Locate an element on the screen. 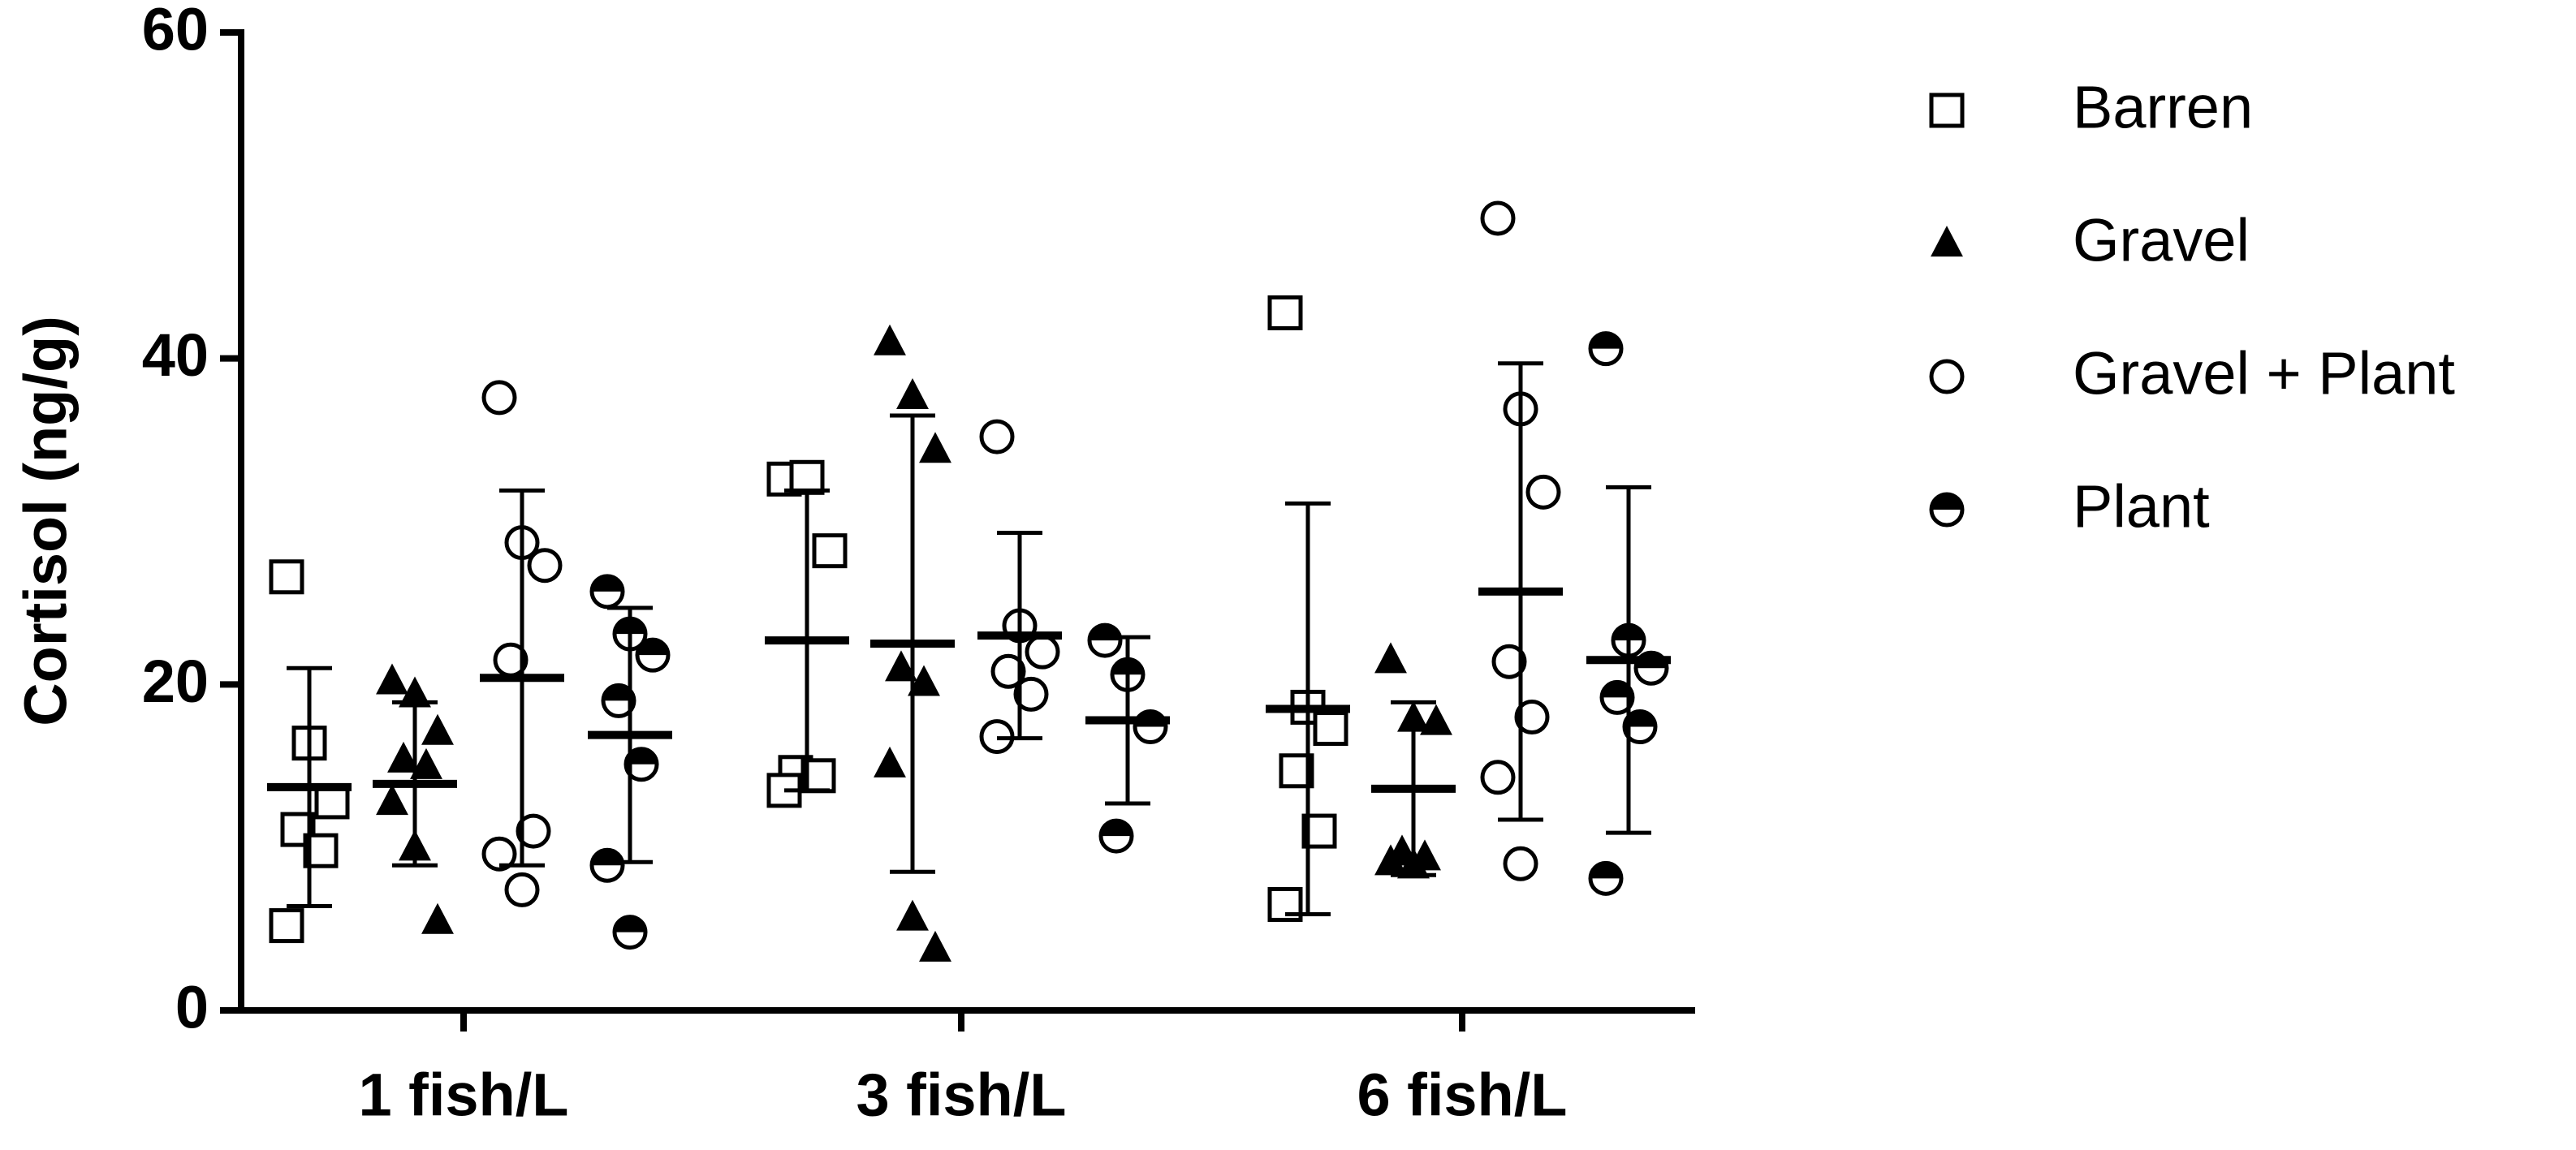 The image size is (2576, 1150). x-tick-label: 3 fish/L is located at coordinates (961, 1096).